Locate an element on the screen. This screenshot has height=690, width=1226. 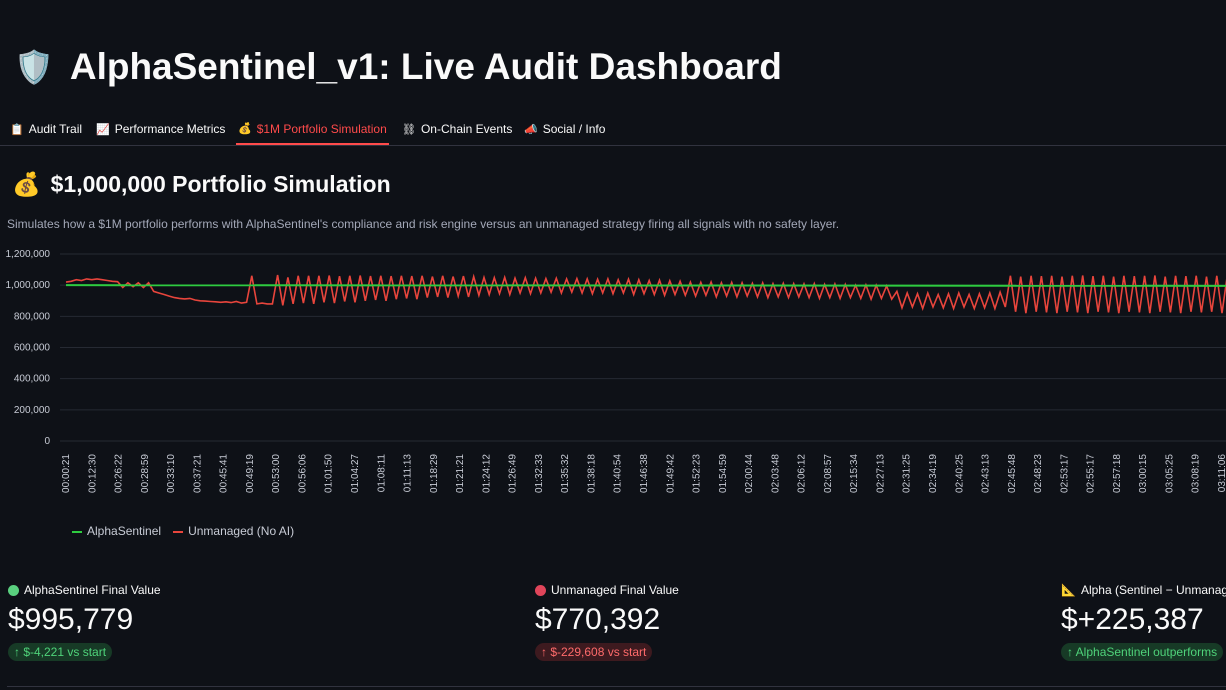
chart-icon: 📈 is located at coordinates (103, 129).